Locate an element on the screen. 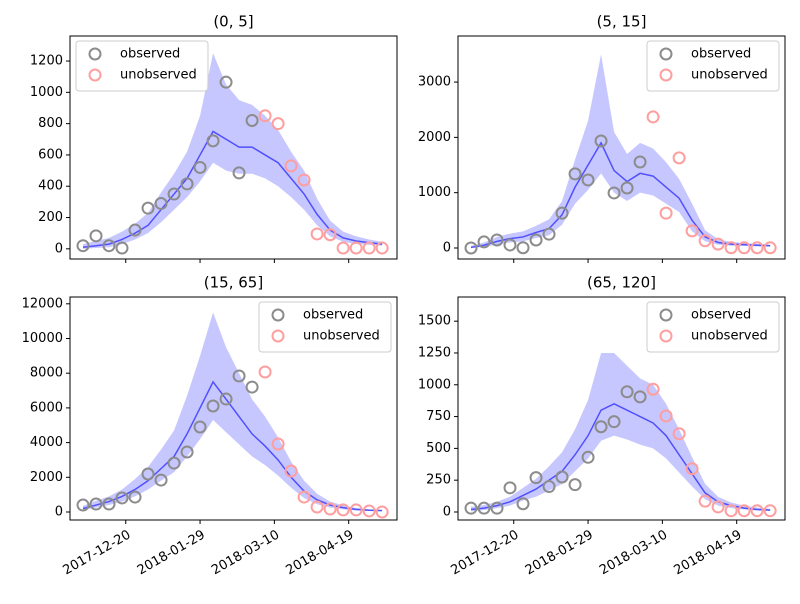  subplot-title: (15, 65] is located at coordinates (233, 283).